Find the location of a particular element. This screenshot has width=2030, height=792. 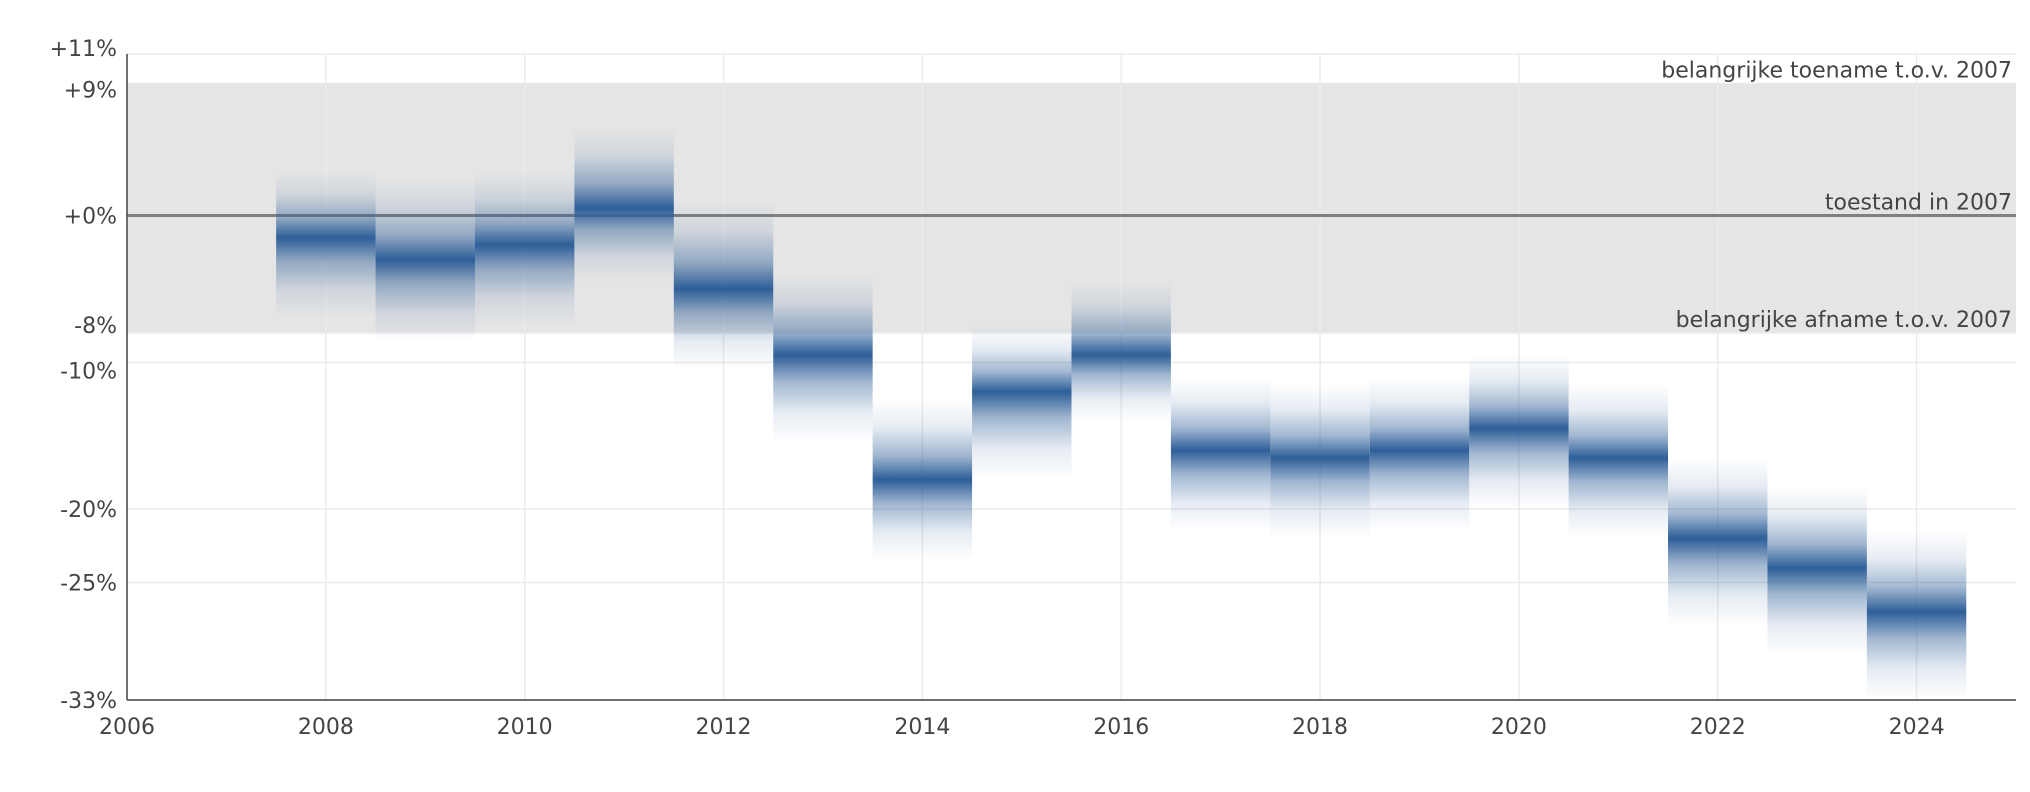

y-tick-label: +11% is located at coordinates (83, 49).